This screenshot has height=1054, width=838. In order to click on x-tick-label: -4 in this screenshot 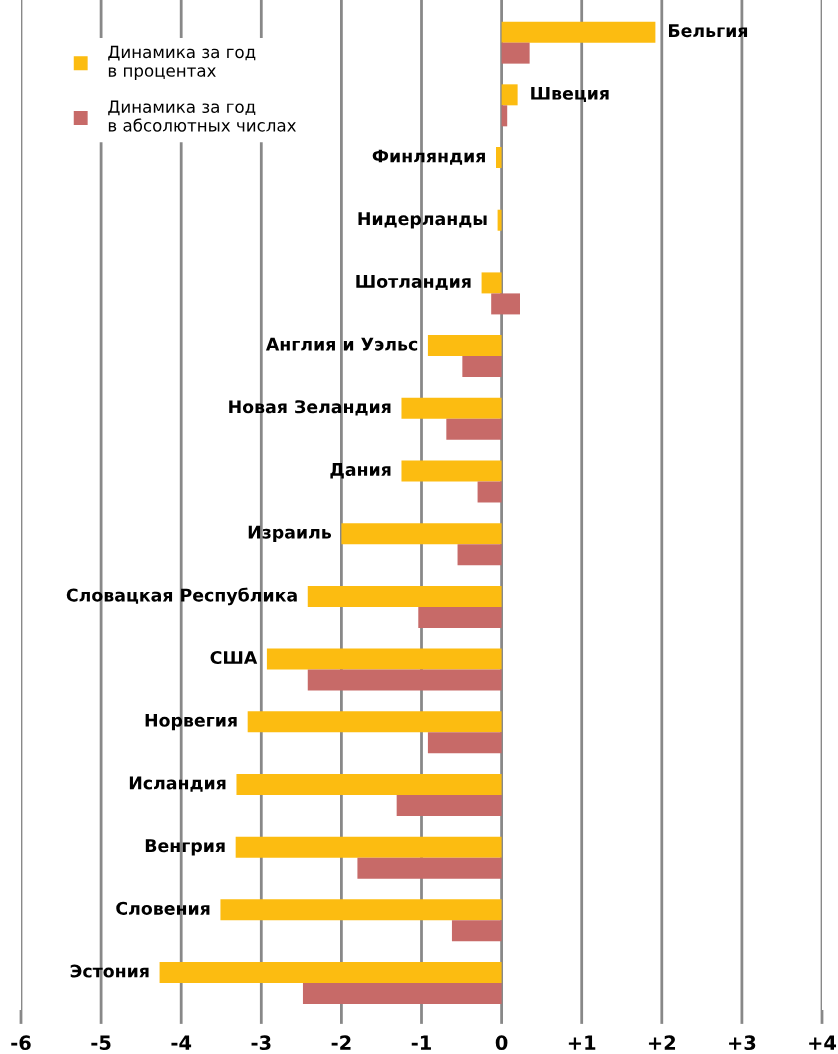, I will do `click(181, 1042)`.